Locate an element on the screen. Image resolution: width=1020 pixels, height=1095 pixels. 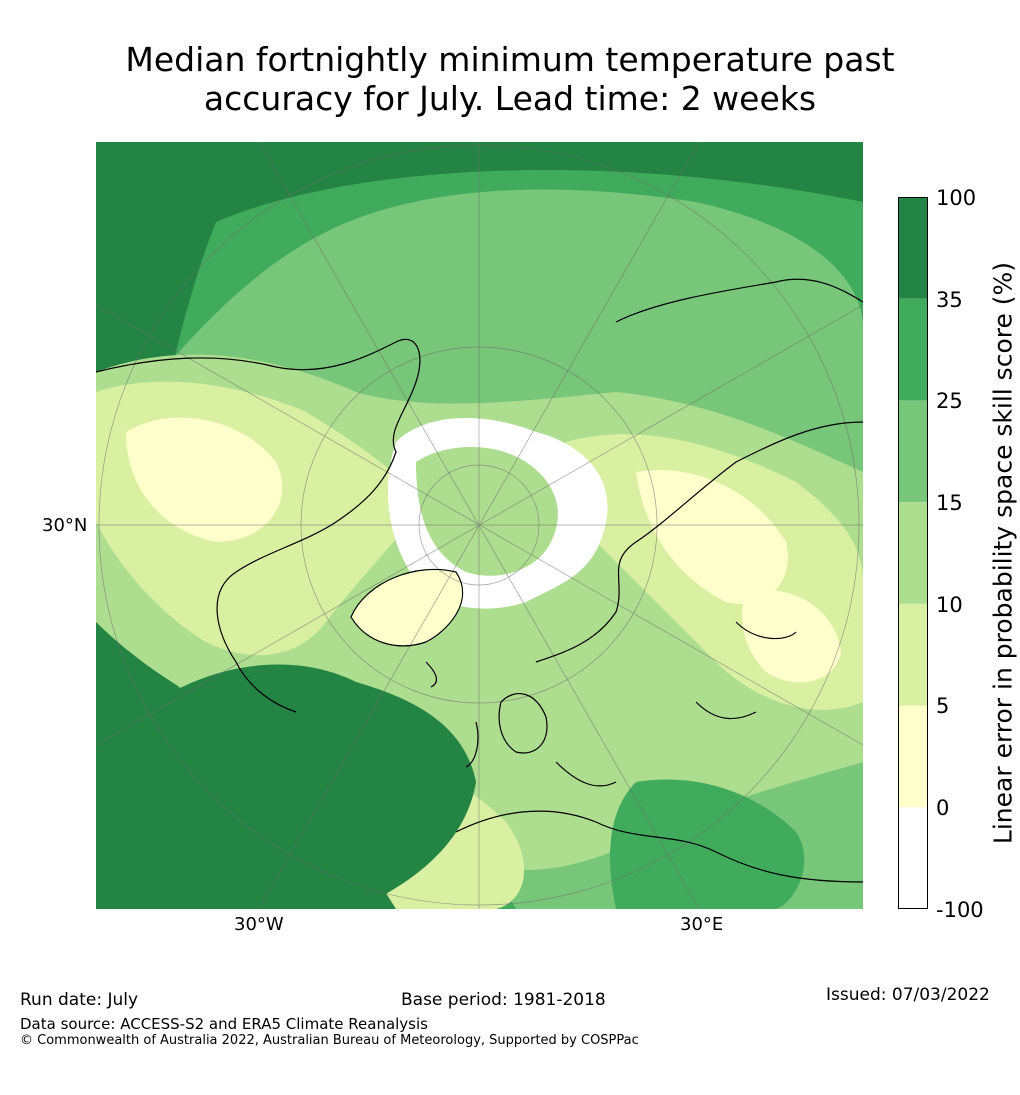
colorbar-tick-15: 15 is located at coordinates (949, 503).